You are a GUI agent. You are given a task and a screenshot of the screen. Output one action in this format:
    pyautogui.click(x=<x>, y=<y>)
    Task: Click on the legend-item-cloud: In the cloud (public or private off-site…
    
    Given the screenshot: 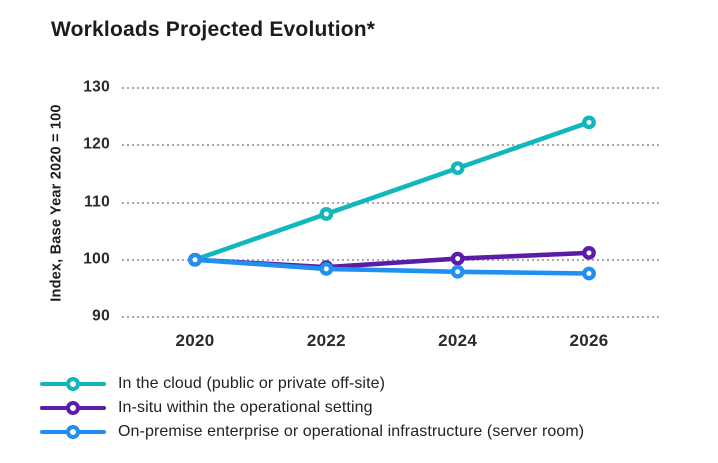 What is the action you would take?
    pyautogui.click(x=312, y=384)
    